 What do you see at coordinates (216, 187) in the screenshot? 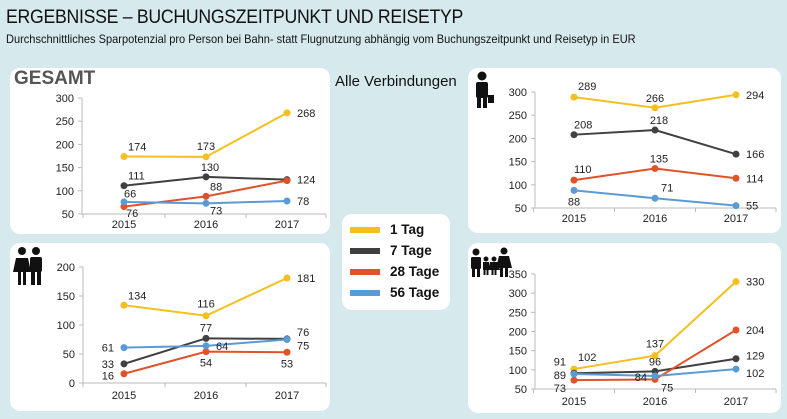
I see `data-label: 88` at bounding box center [216, 187].